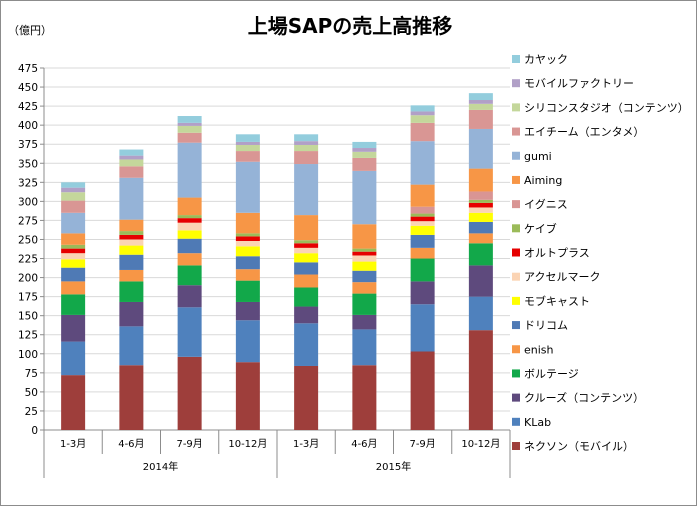 Image resolution: width=697 pixels, height=506 pixels. Describe the element at coordinates (28, 164) in the screenshot. I see `y-tick-label: 350` at that location.